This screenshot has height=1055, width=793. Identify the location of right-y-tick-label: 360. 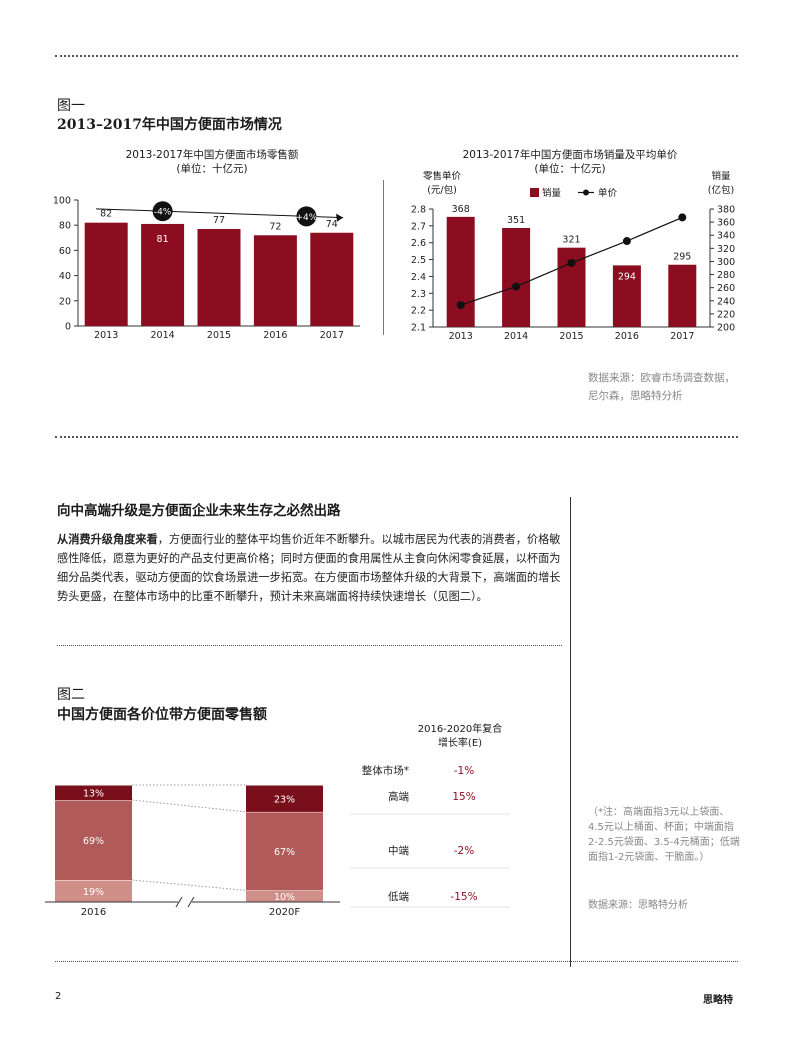
(726, 223).